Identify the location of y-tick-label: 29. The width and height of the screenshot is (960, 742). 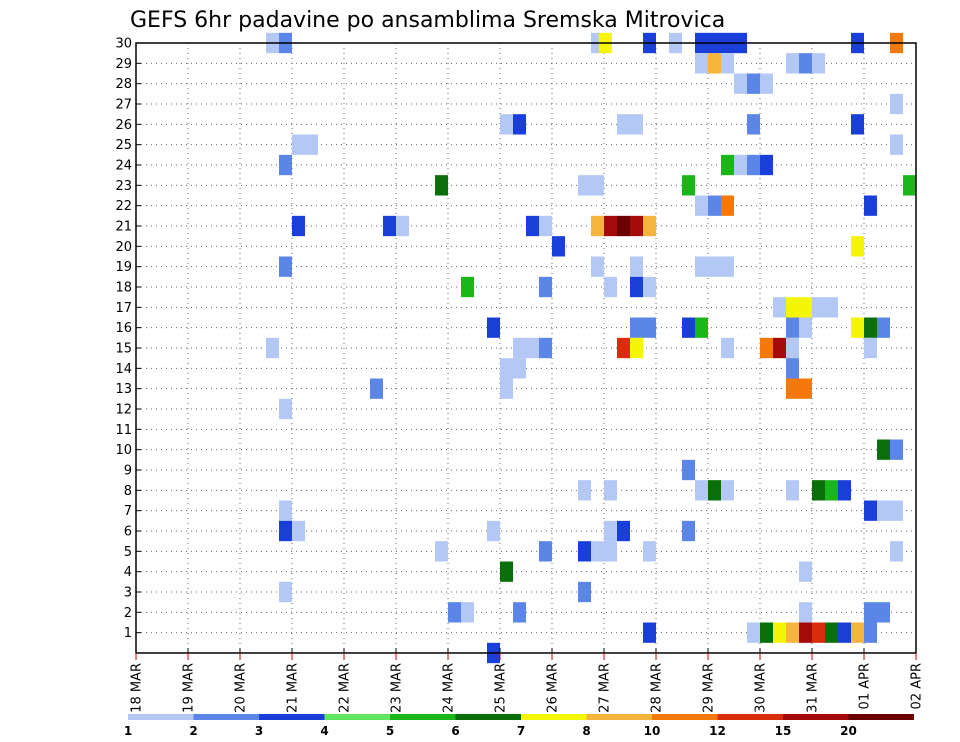
(123, 64).